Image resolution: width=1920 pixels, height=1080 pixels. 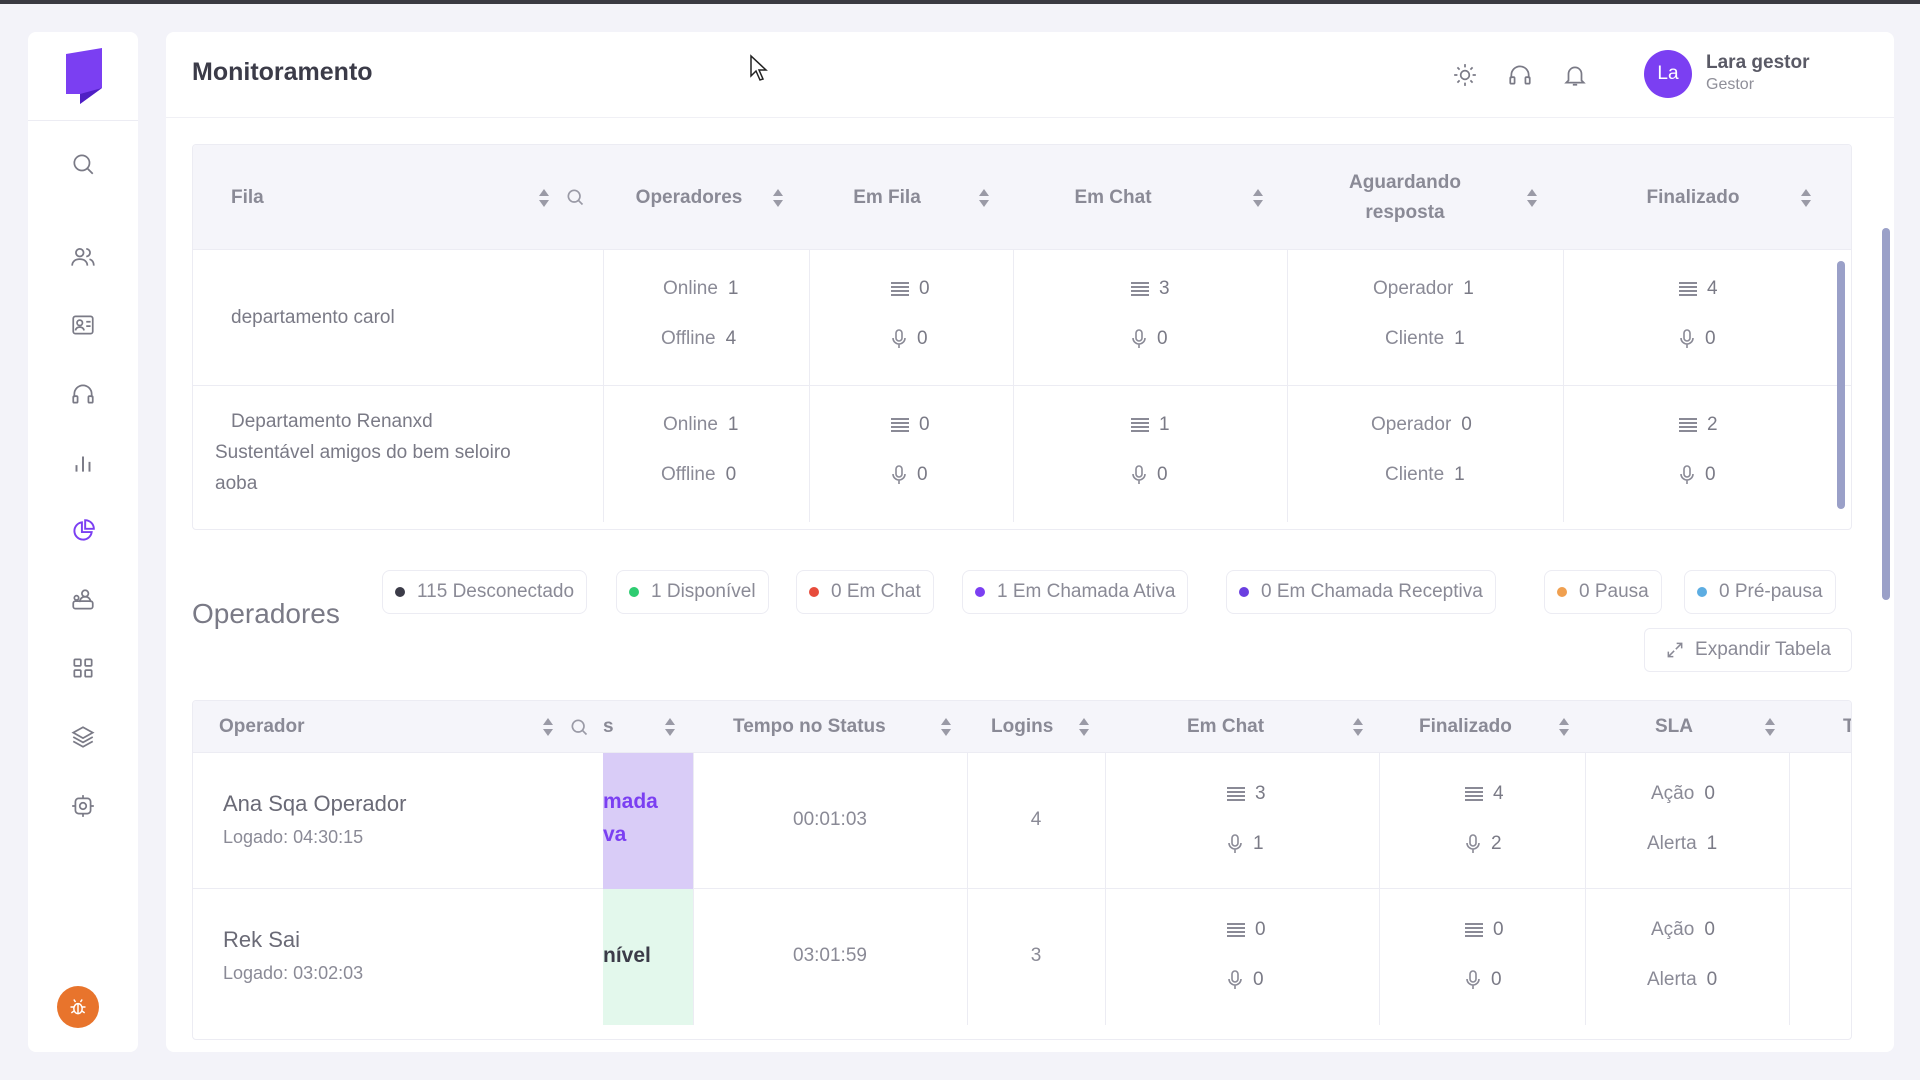 What do you see at coordinates (1468, 288) in the screenshot?
I see `operador-count: 1` at bounding box center [1468, 288].